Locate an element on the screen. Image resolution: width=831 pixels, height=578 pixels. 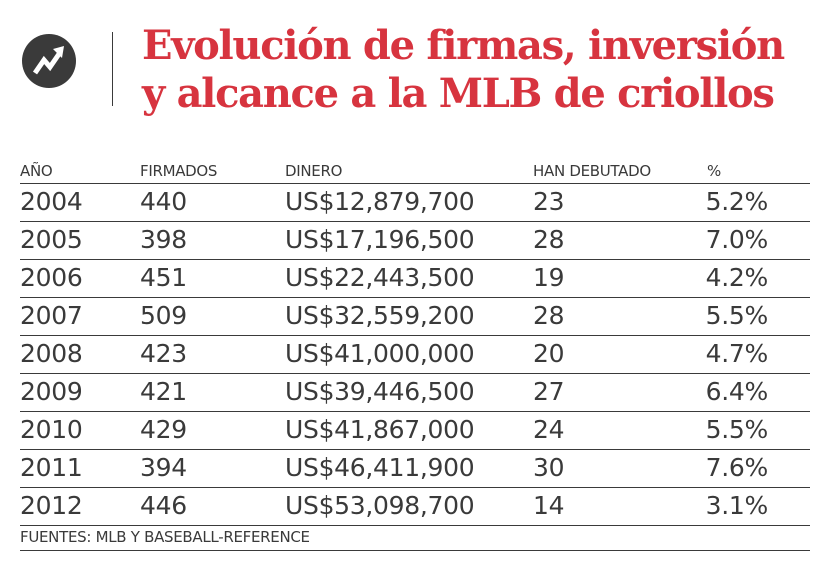
cell-debuted: 24 is located at coordinates (549, 429).